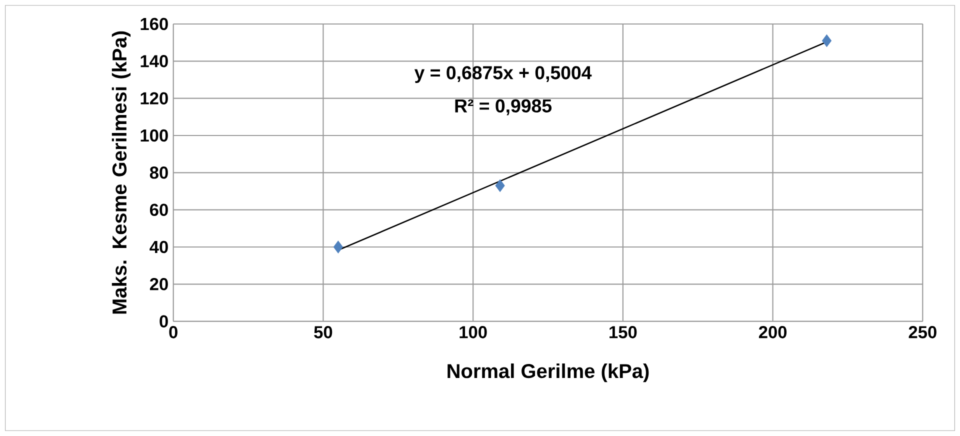 Image resolution: width=960 pixels, height=436 pixels. I want to click on x-tick-label: 0, so click(173, 332).